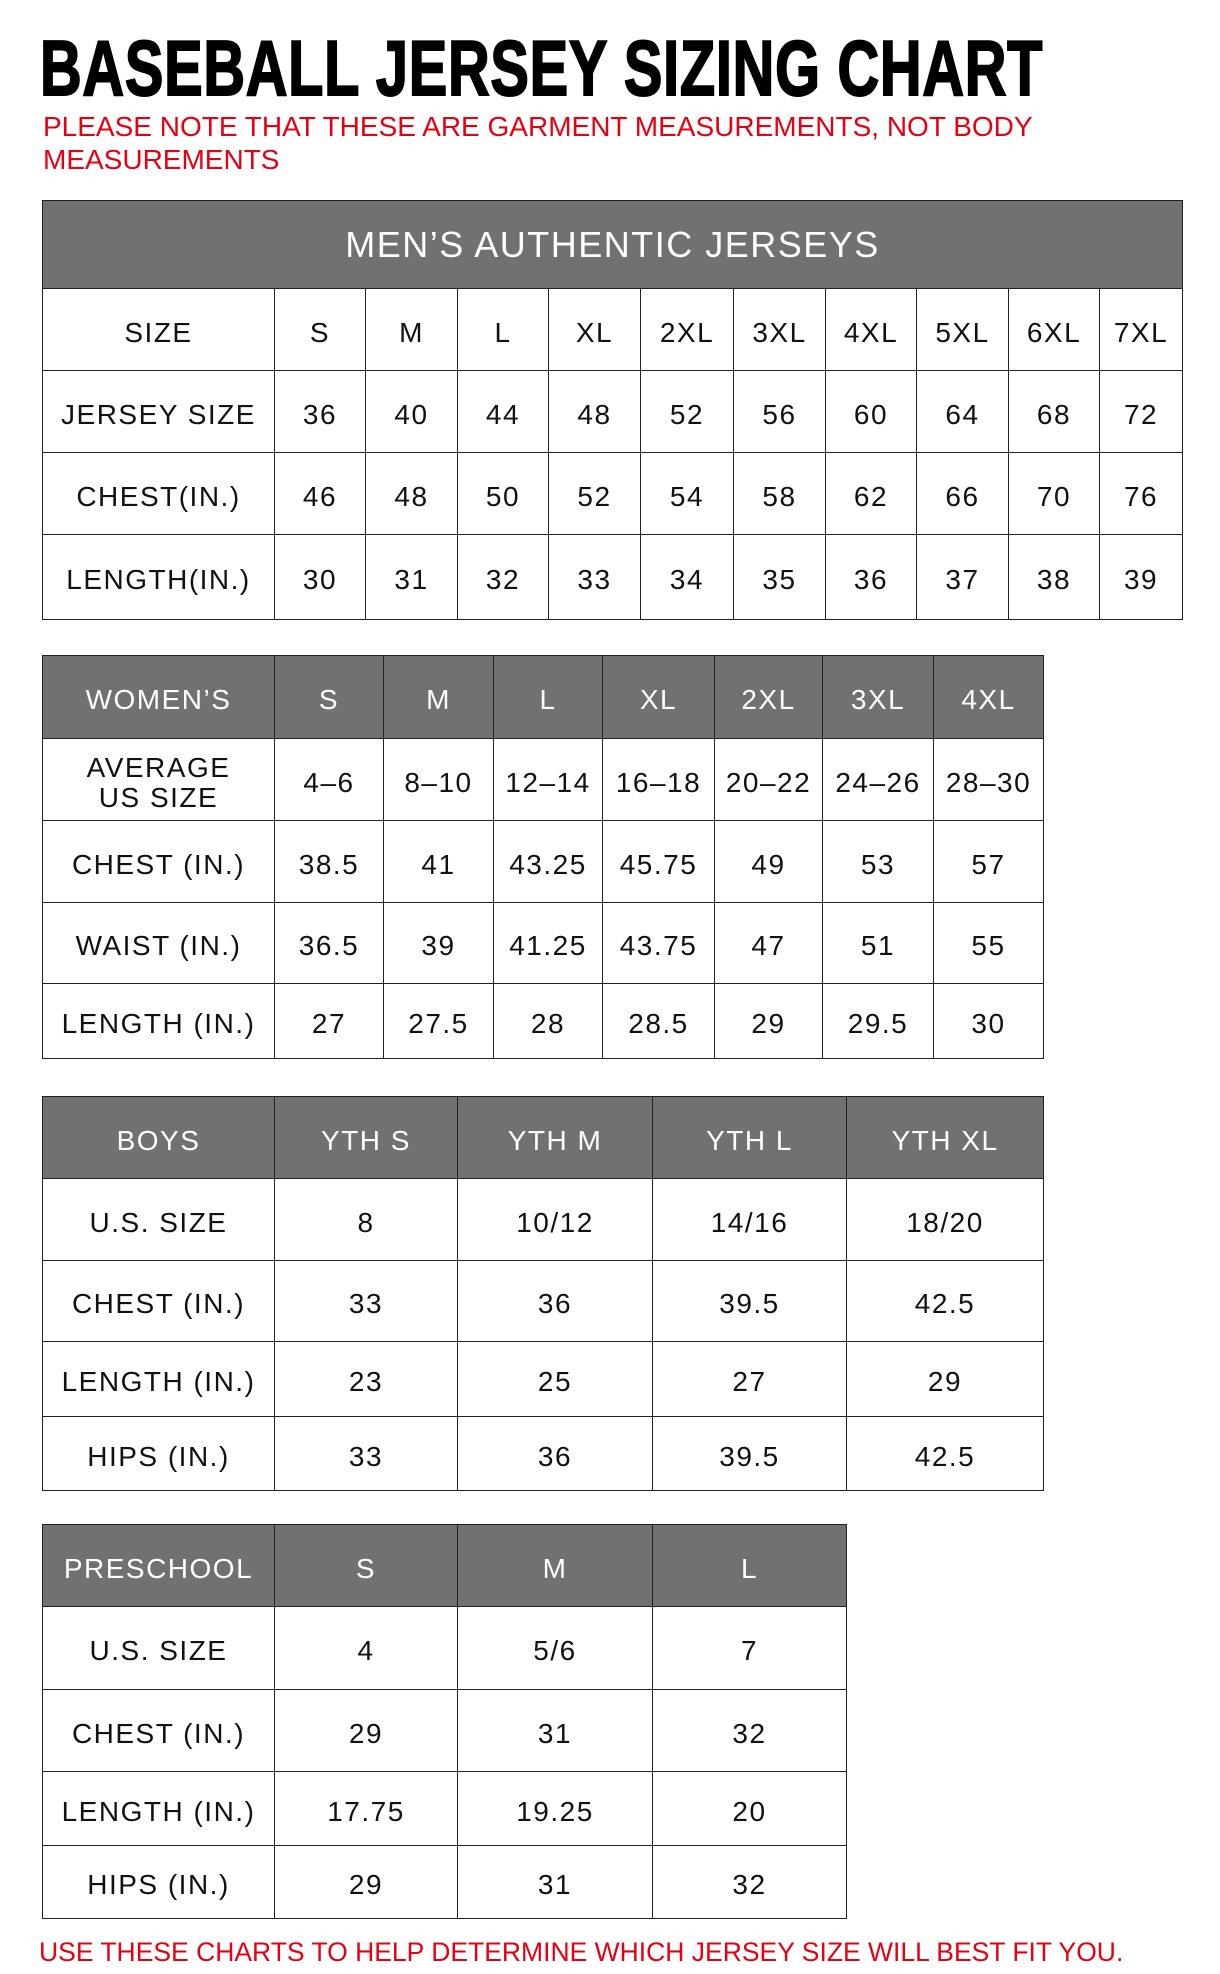  I want to click on measurement-cell: 16–18, so click(658, 779).